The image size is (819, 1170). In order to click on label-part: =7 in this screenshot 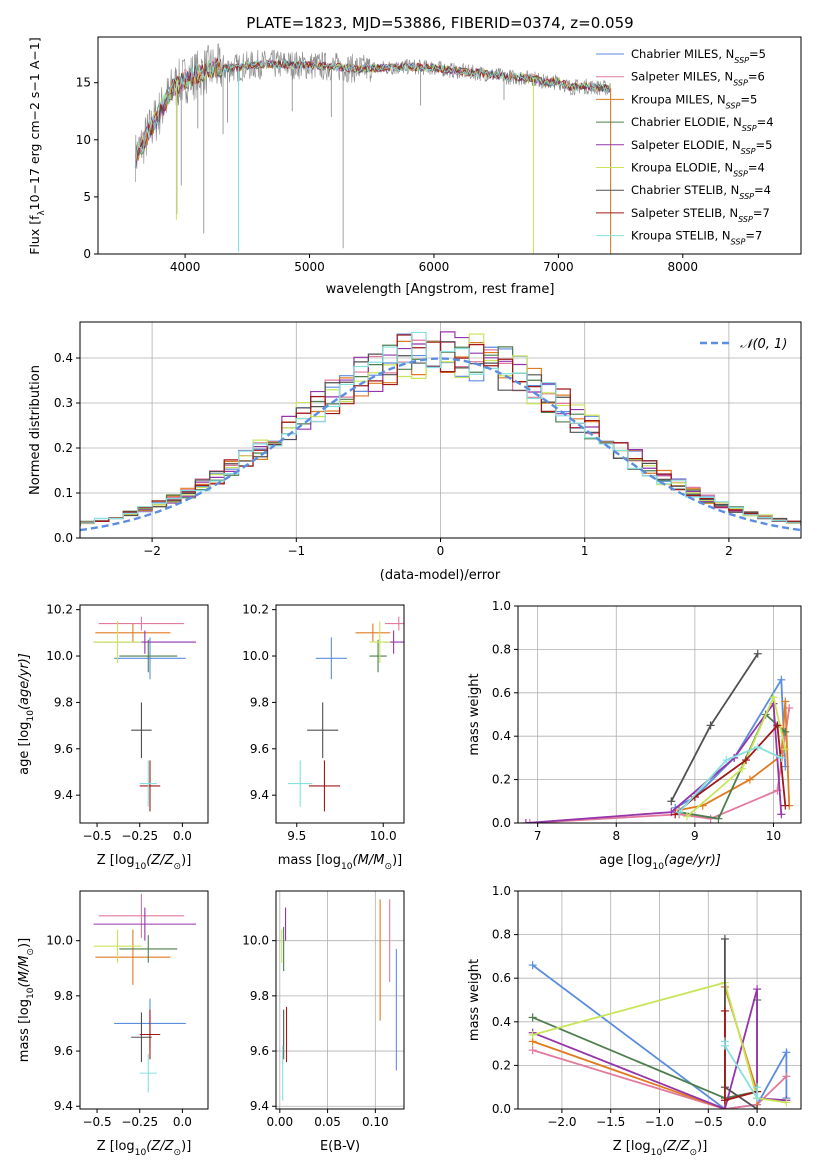, I will do `click(753, 236)`.